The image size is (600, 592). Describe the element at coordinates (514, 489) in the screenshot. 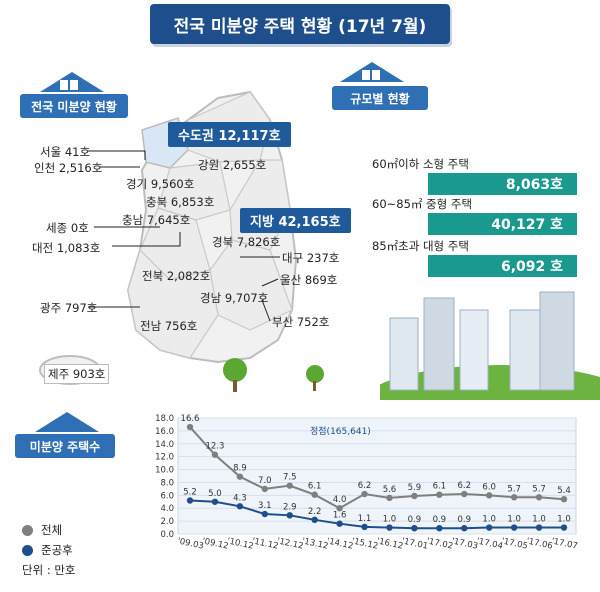

I see `data-label: 5.7` at that location.